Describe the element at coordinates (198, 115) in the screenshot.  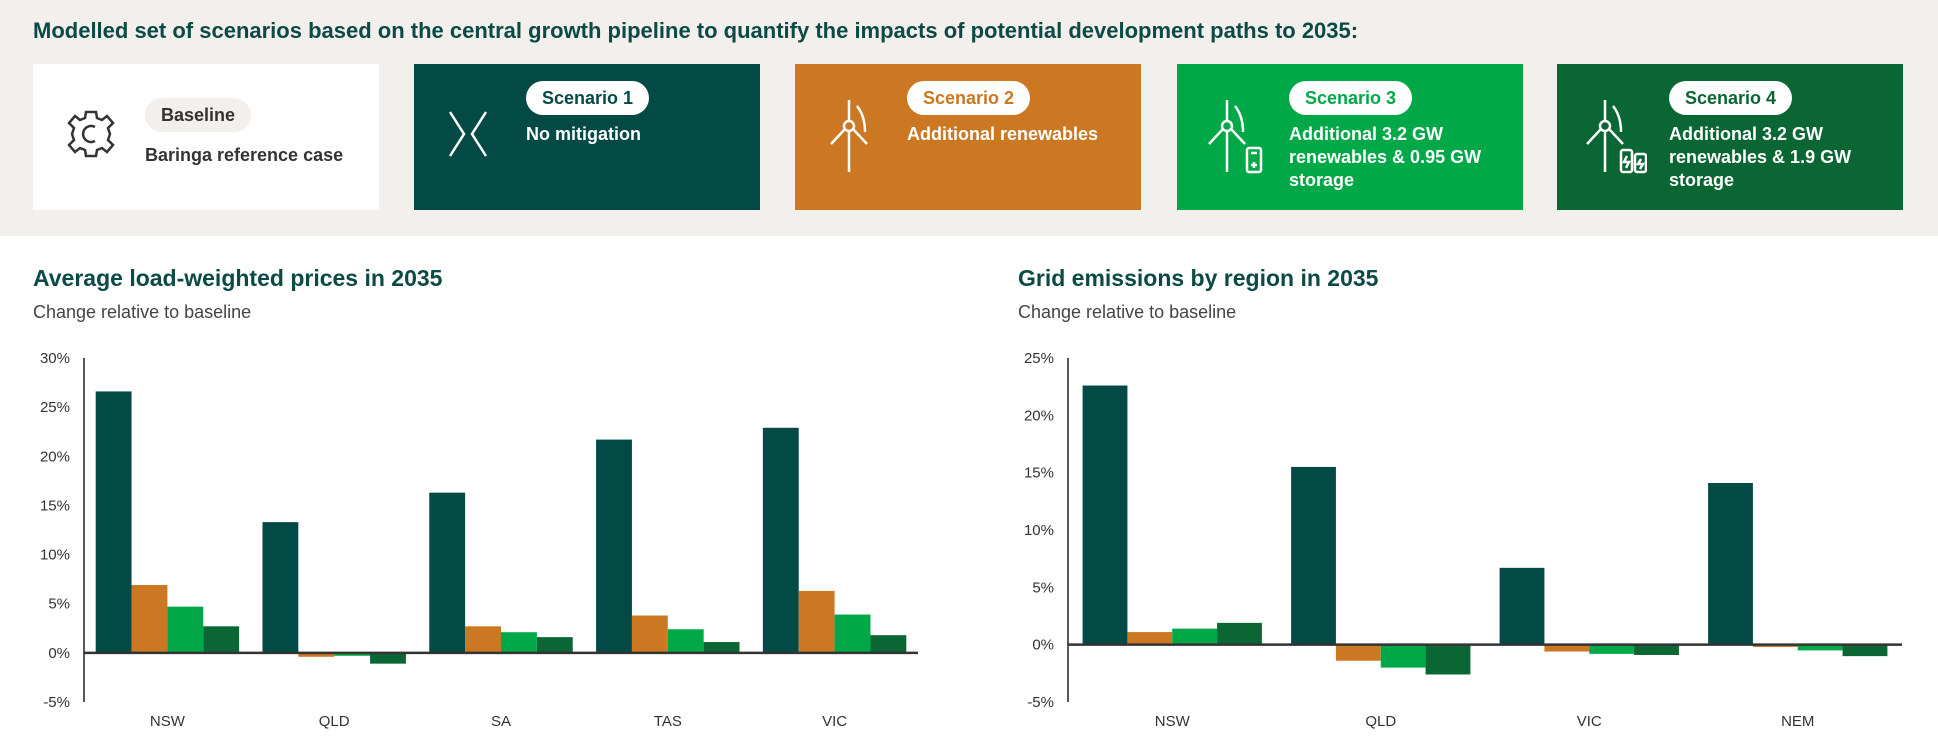
I see `baseline-pill: Baseline` at that location.